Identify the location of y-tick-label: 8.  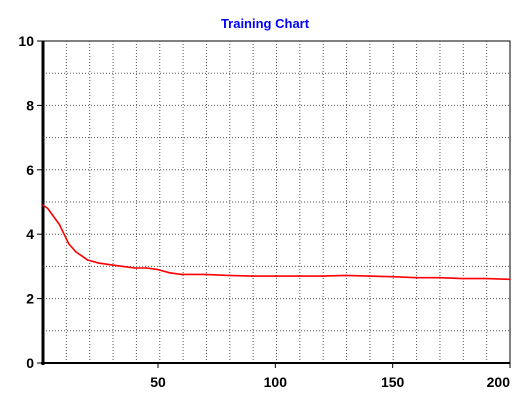
(30, 105).